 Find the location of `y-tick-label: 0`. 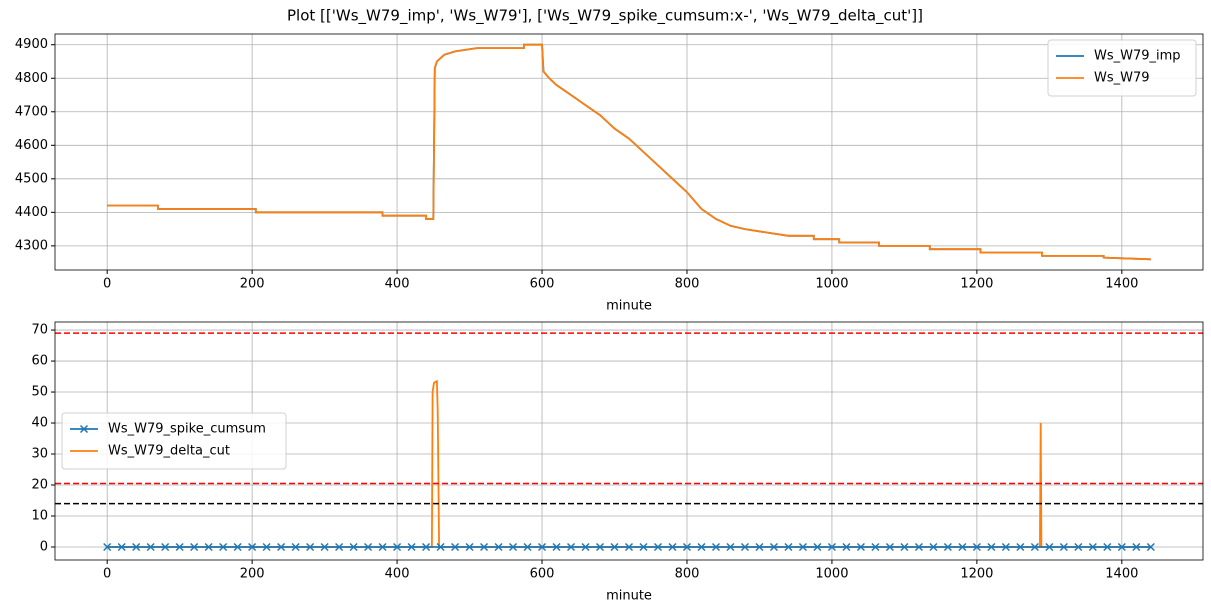

y-tick-label: 0 is located at coordinates (44, 546).